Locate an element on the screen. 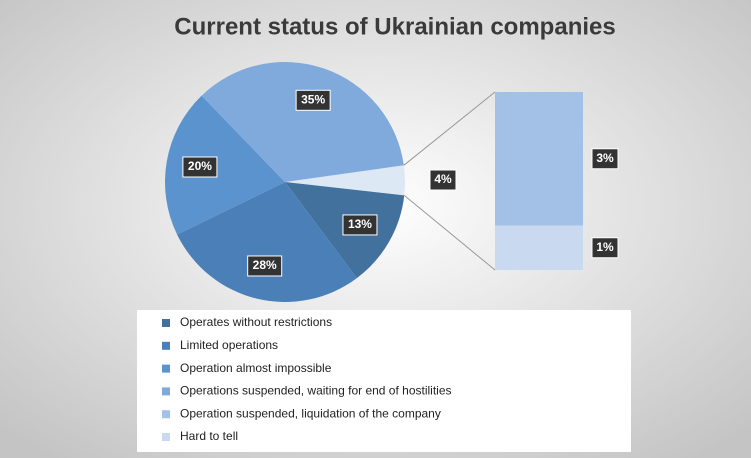  chart-title: Current status of Ukrainian companies is located at coordinates (394, 26).